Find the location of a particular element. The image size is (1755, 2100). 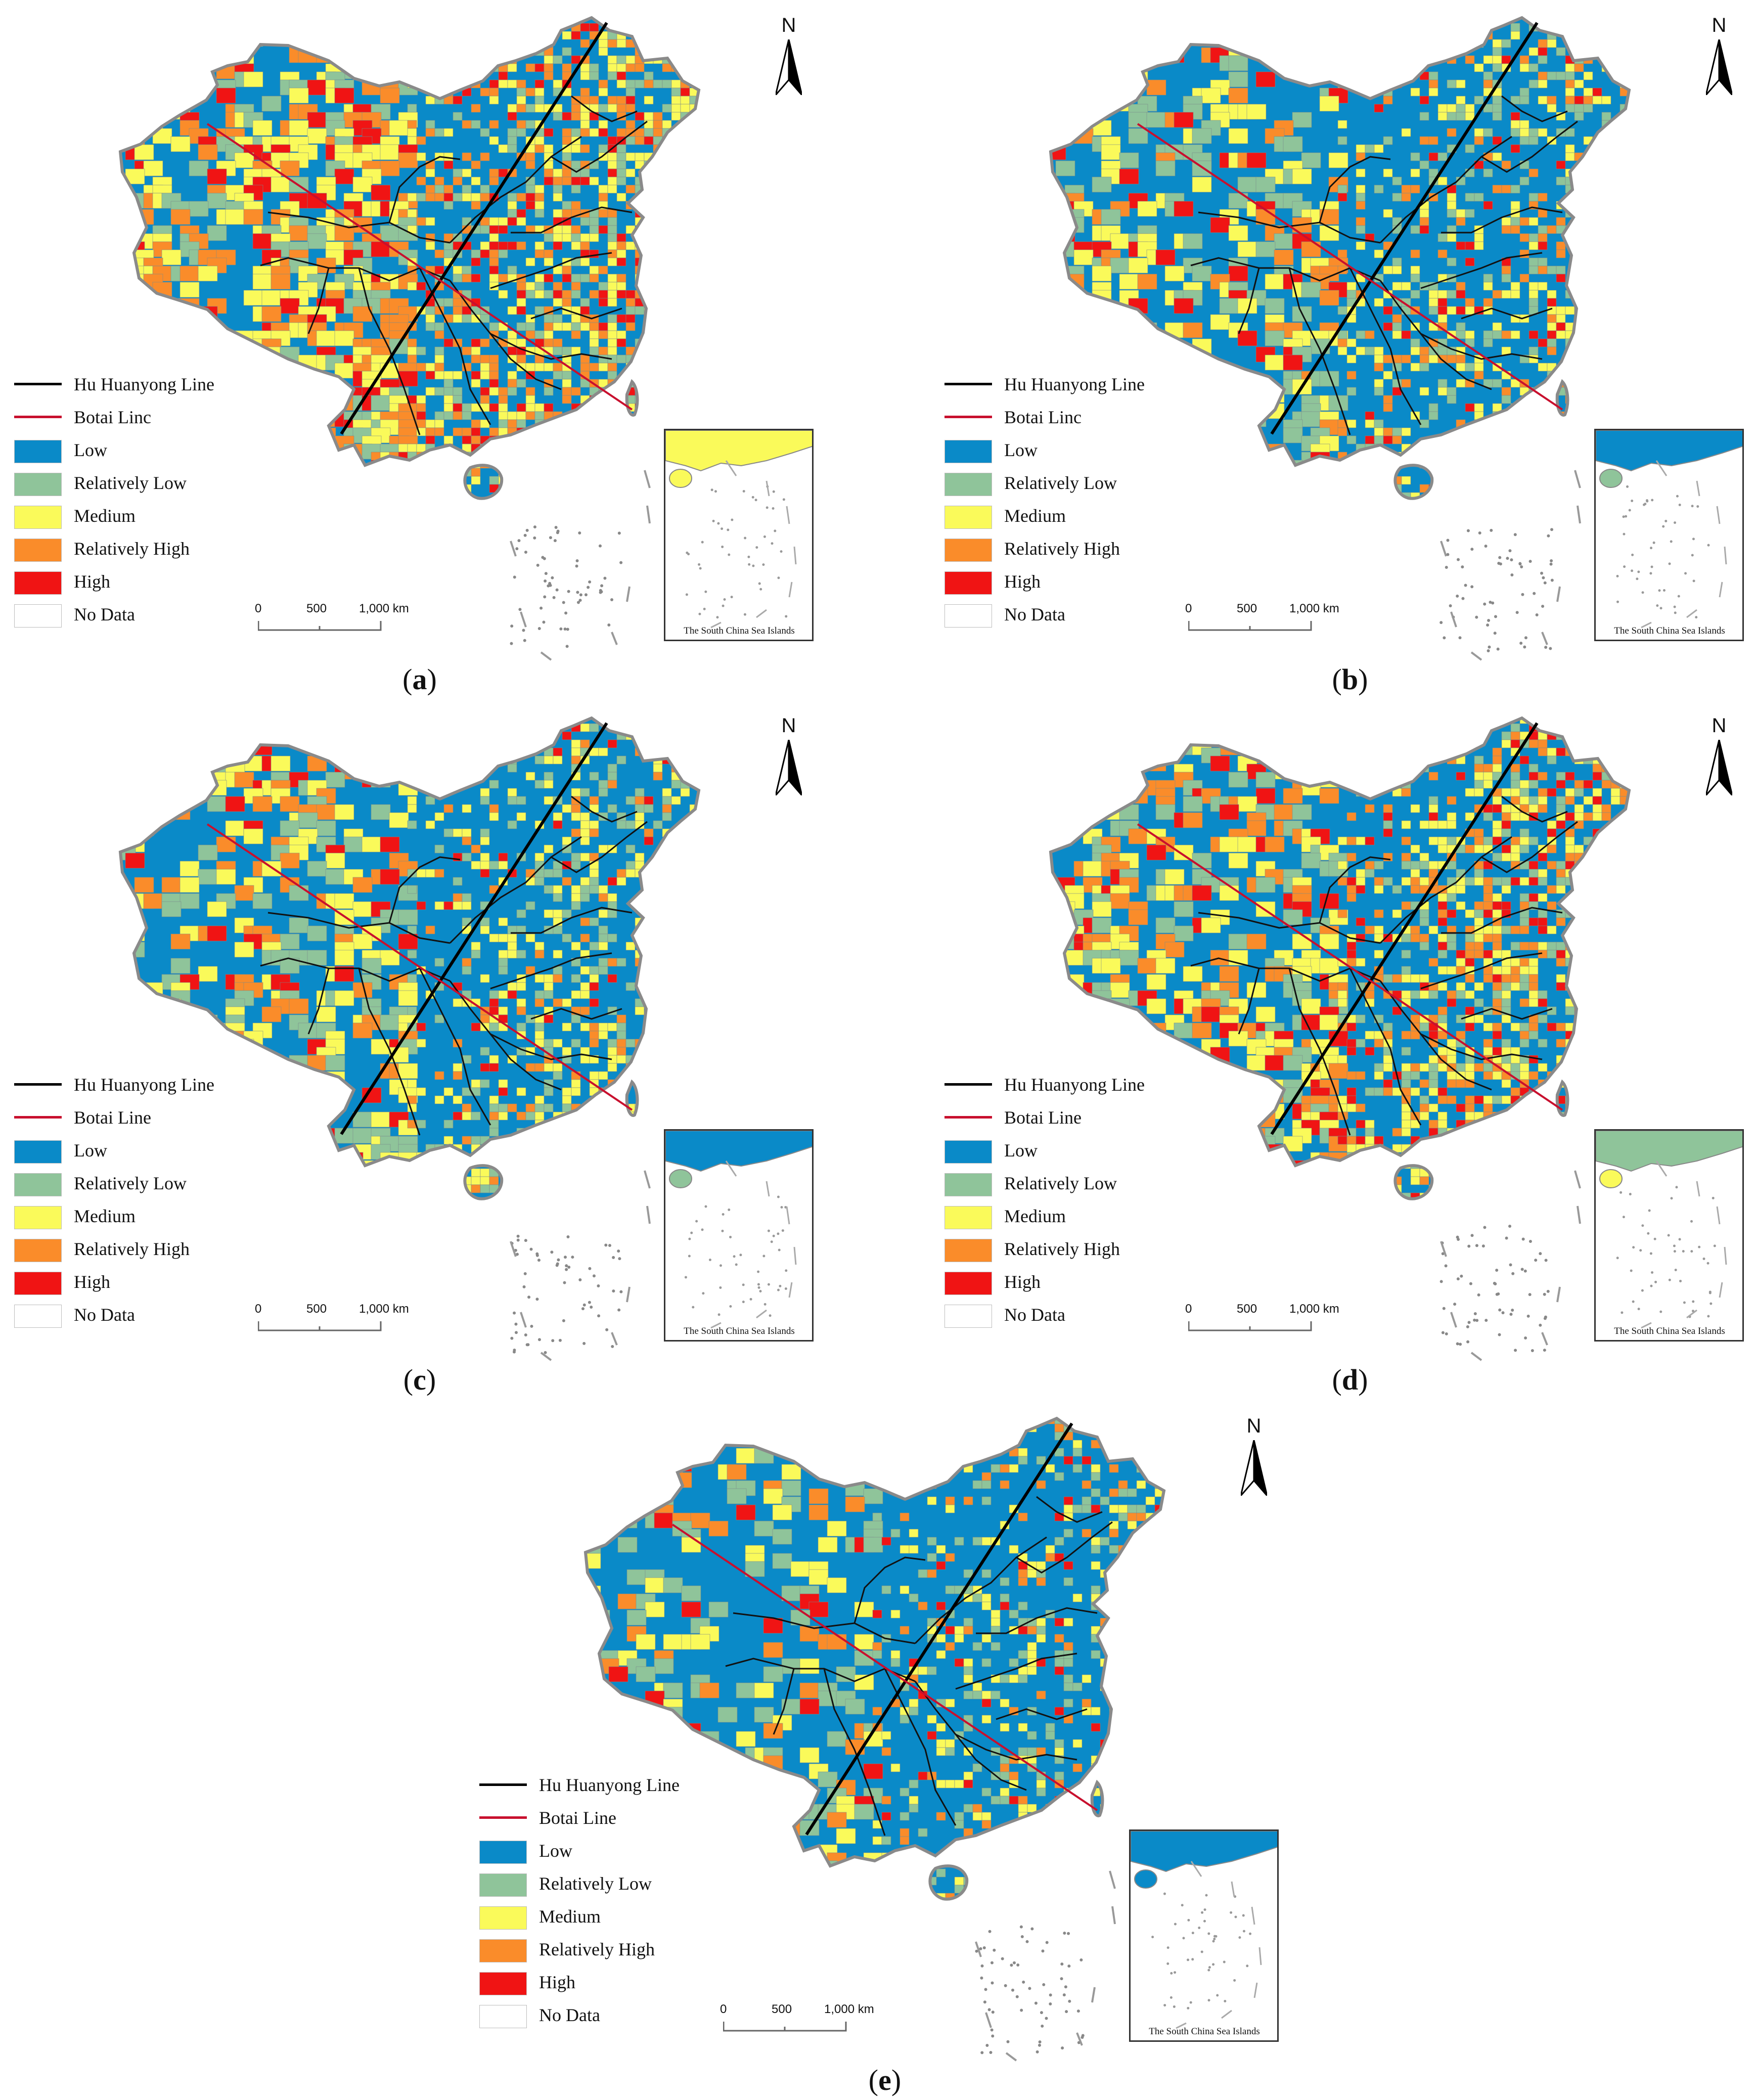

inset-label: The South China Sea Islands is located at coordinates (740, 630).